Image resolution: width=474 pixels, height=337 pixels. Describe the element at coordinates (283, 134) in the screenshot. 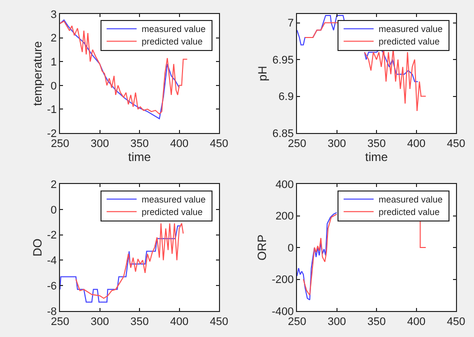

I see `y-tick-label: 6.85` at that location.